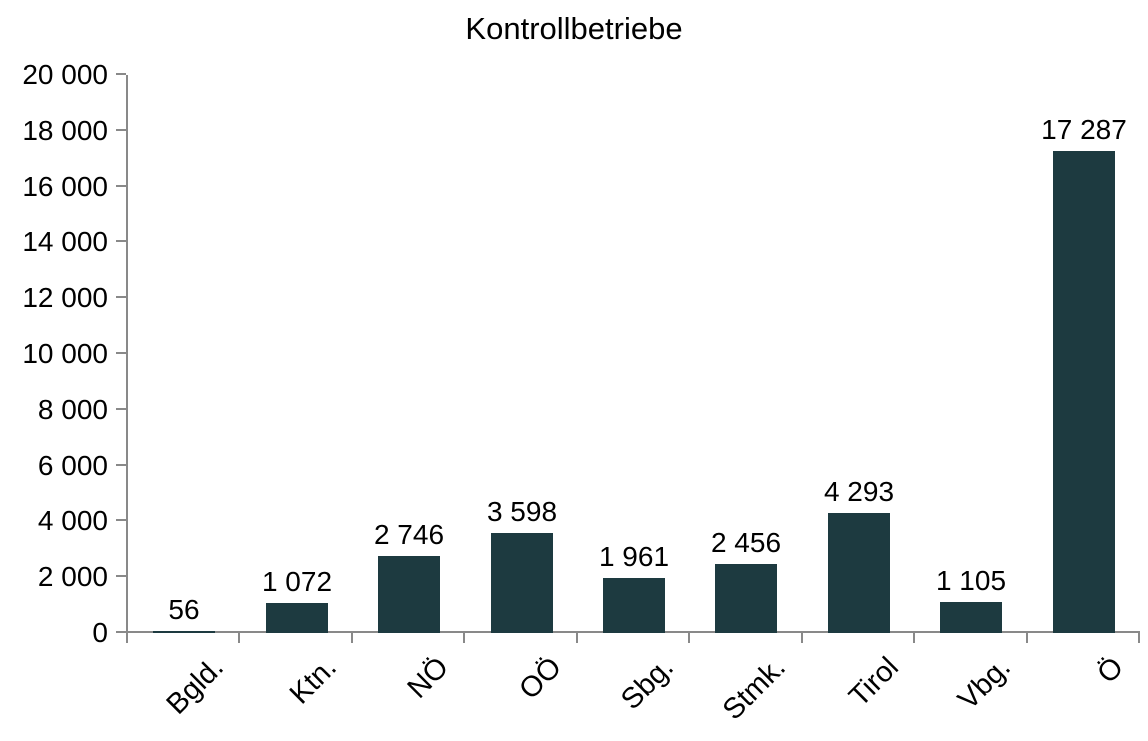 This screenshot has height=741, width=1148. Describe the element at coordinates (65, 74) in the screenshot. I see `y-tick-label: 20 000` at that location.